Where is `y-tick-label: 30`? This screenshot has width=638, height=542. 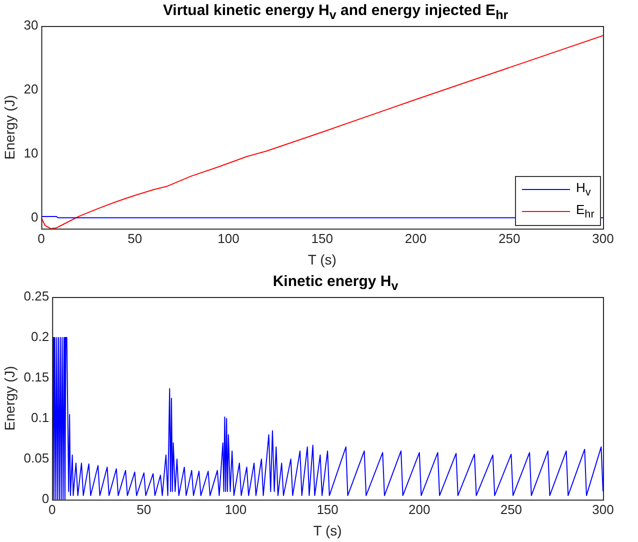
y-tick-label: 30 is located at coordinates (31, 25).